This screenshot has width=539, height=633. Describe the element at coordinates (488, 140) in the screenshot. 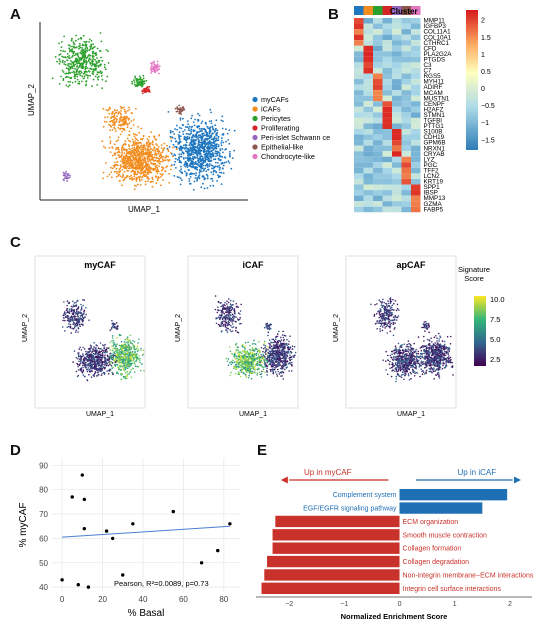

I see `colorbar-tick: −1.5` at that location.